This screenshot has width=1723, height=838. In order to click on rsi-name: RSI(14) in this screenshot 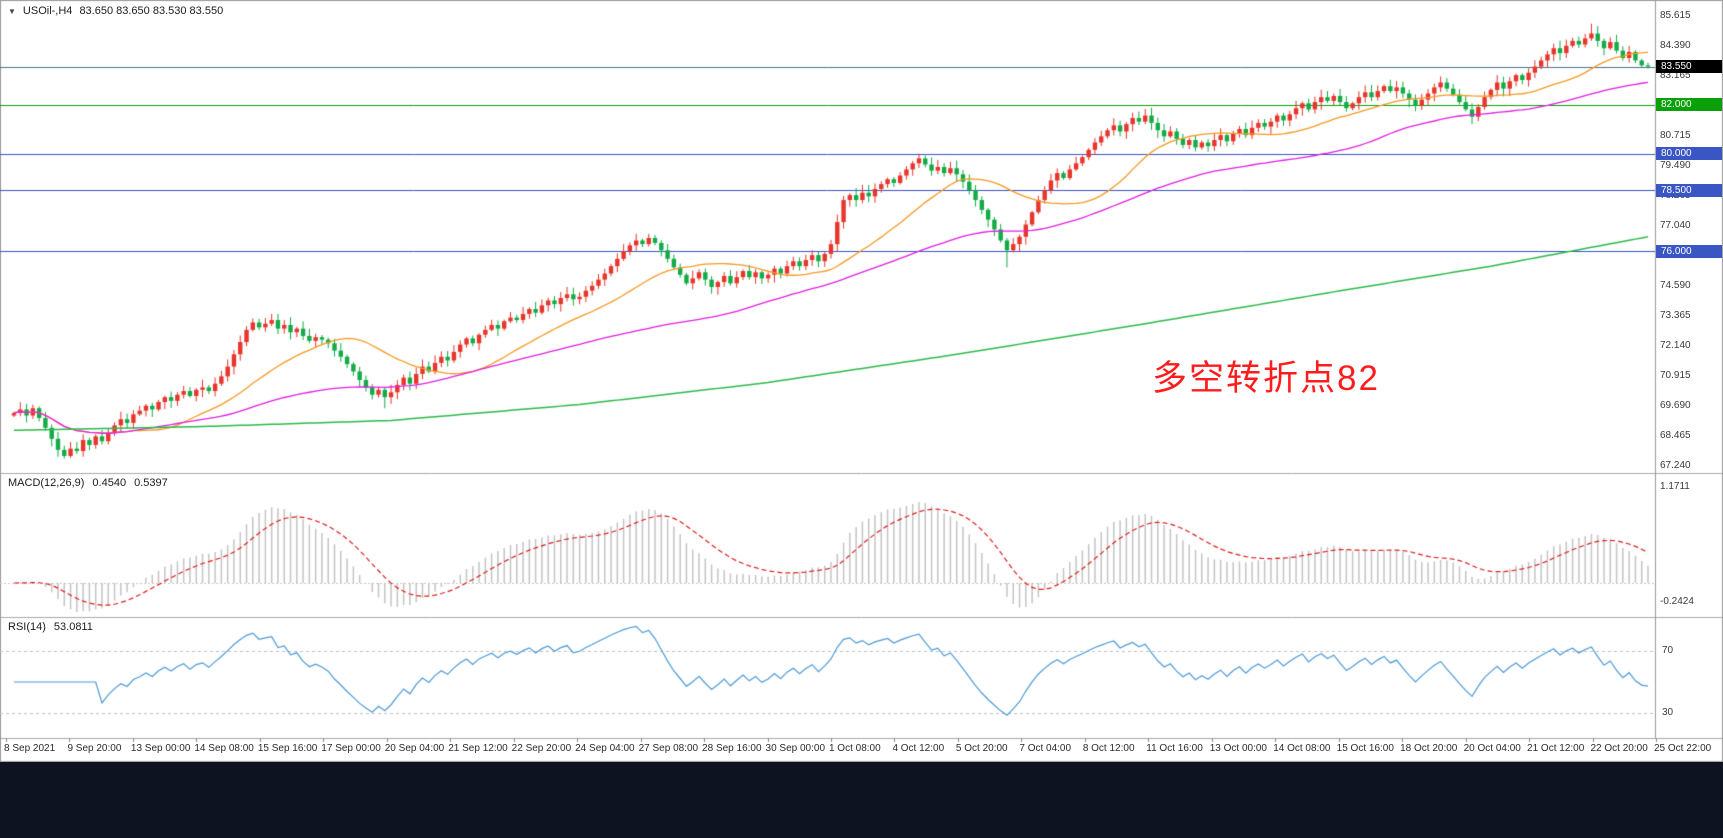, I will do `click(27, 627)`.